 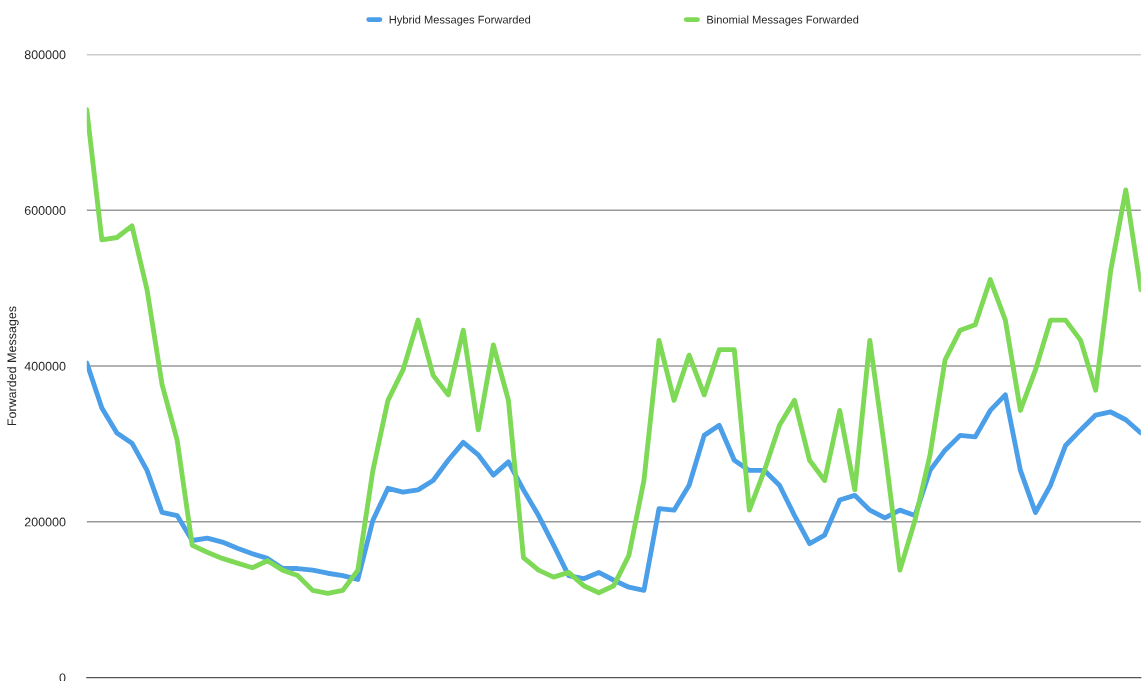 What do you see at coordinates (45, 522) in the screenshot?
I see `y-tick-label: 200000` at bounding box center [45, 522].